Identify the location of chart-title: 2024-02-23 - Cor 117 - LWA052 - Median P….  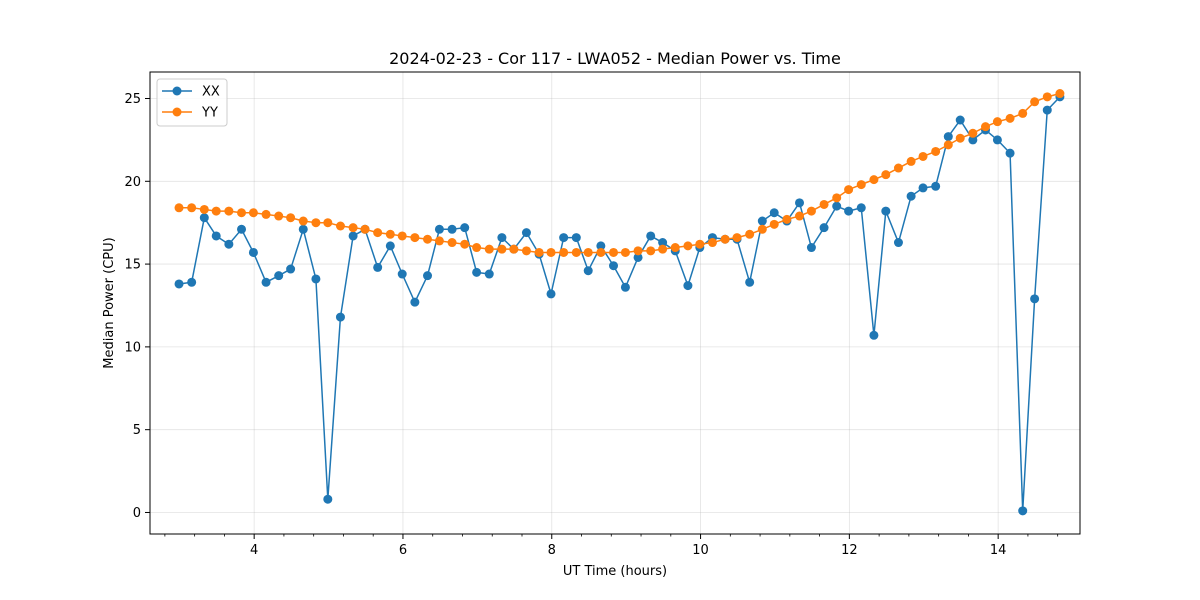
(615, 58).